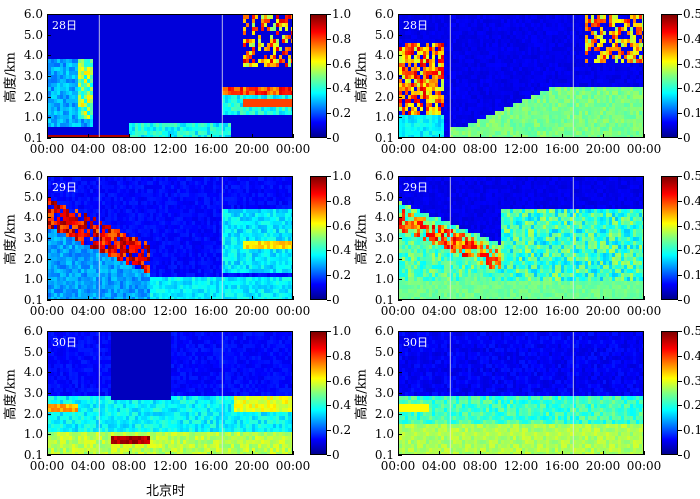  What do you see at coordinates (170, 149) in the screenshot?
I see `x-tick-label: 12:00` at bounding box center [170, 149].